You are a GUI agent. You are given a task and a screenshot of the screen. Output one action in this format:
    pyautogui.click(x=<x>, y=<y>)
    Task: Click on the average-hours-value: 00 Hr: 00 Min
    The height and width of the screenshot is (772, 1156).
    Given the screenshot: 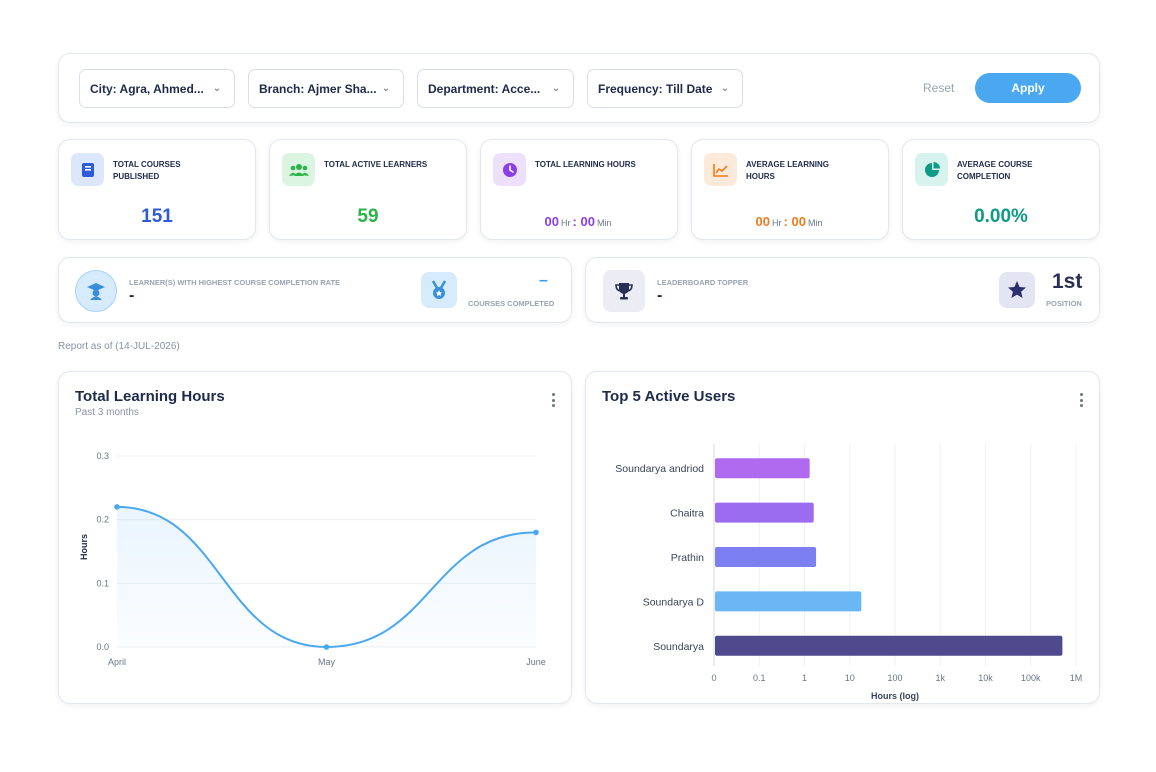 What is the action you would take?
    pyautogui.click(x=790, y=221)
    